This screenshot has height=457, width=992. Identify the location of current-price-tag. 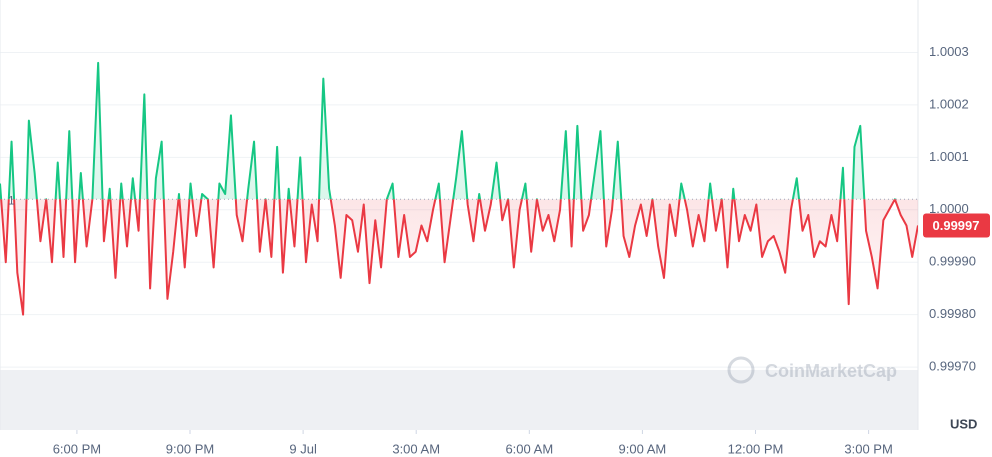
(956, 225).